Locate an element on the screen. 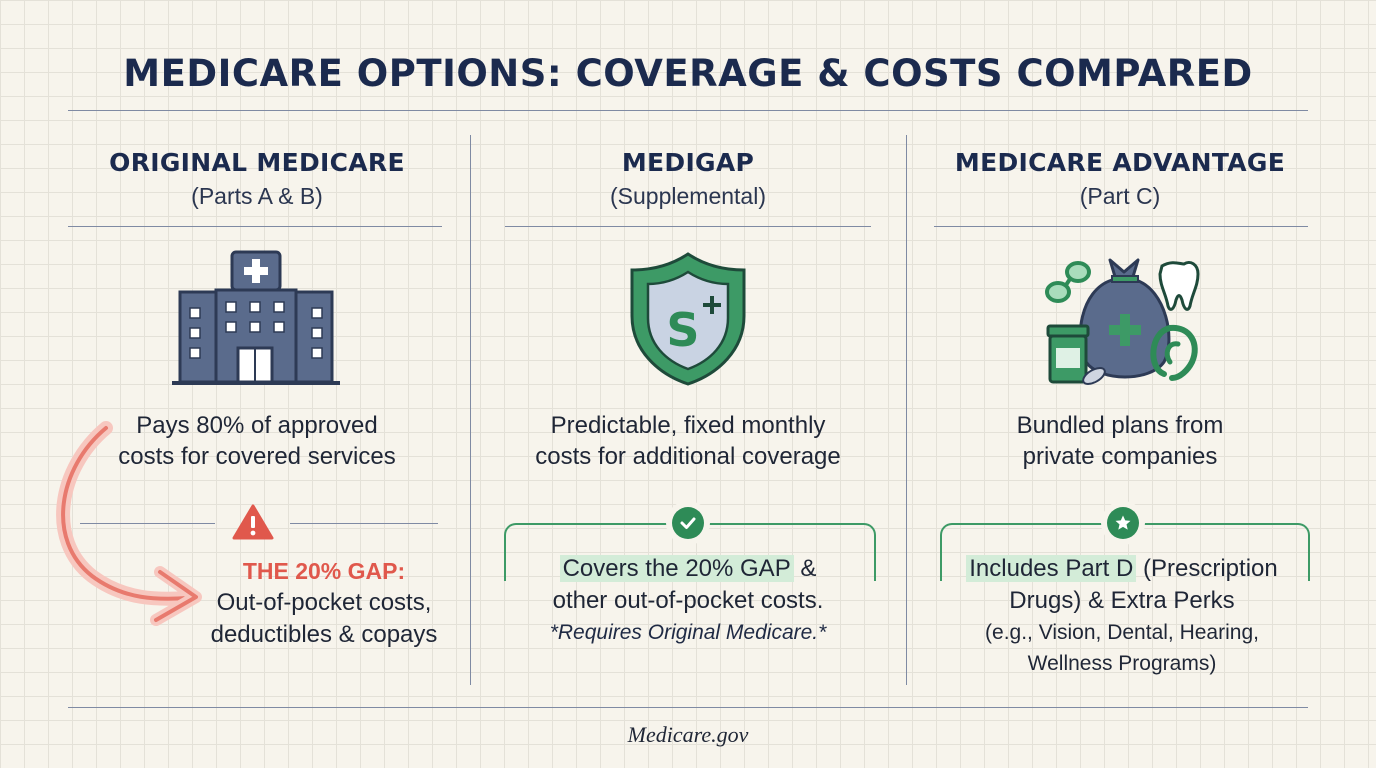 The width and height of the screenshot is (1376, 768). column-title: MEDICARE ADVANTAGE is located at coordinates (1120, 162).